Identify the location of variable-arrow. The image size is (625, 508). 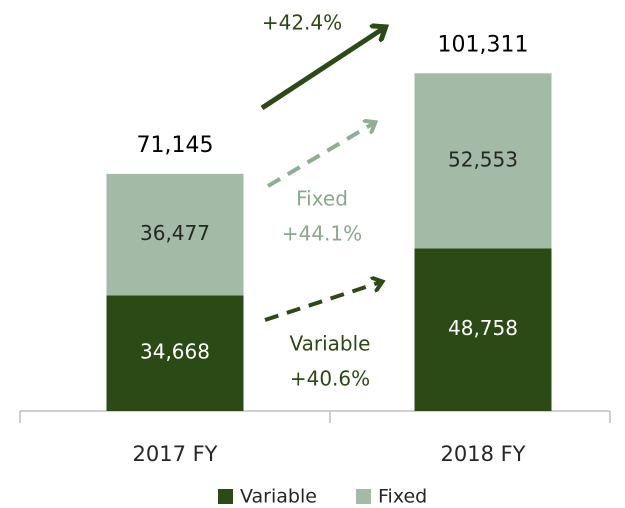
(322, 302).